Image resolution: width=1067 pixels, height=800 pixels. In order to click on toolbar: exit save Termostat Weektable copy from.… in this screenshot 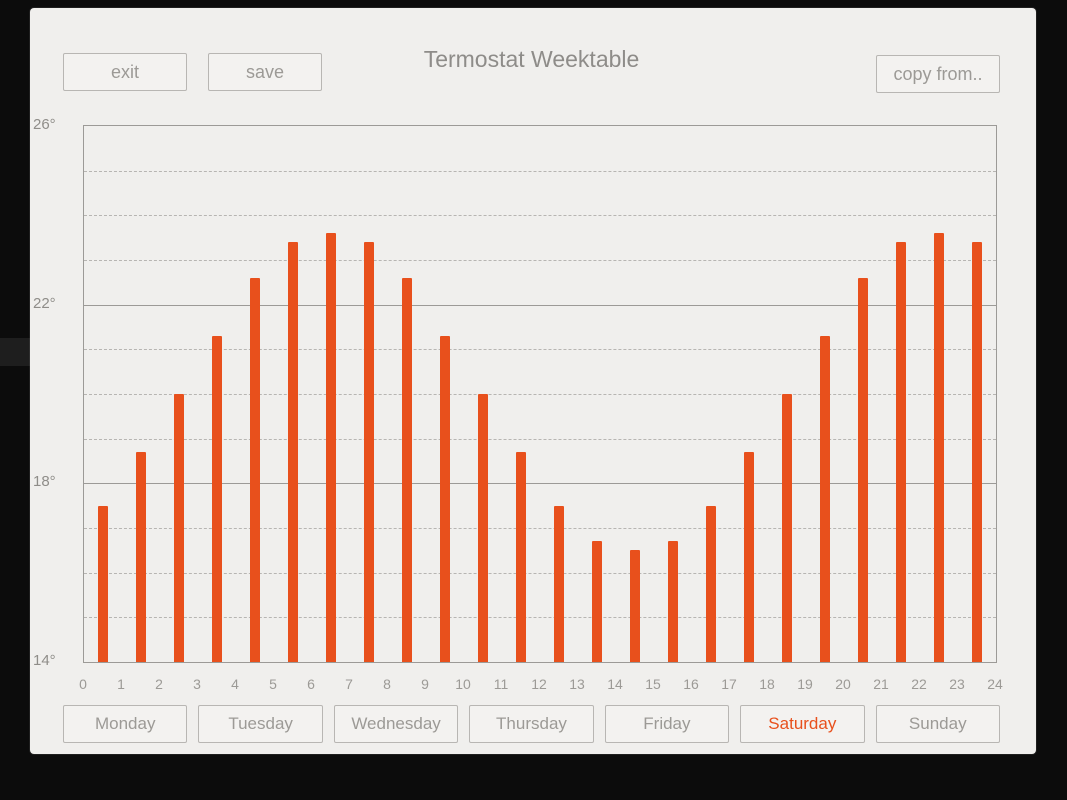, I will do `click(531, 69)`.